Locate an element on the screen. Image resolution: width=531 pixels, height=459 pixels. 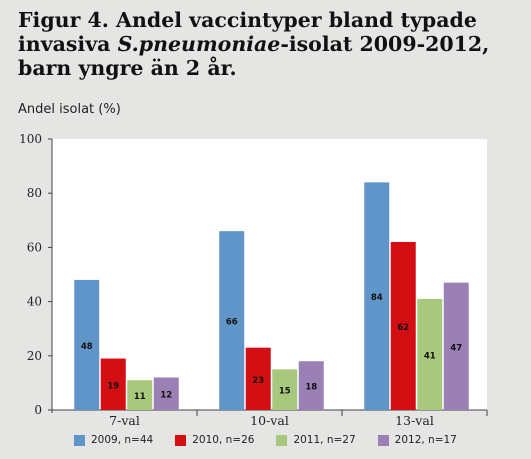
title-line-1: Figur 4. Andel vaccintyper bland typade is located at coordinates (247, 20).